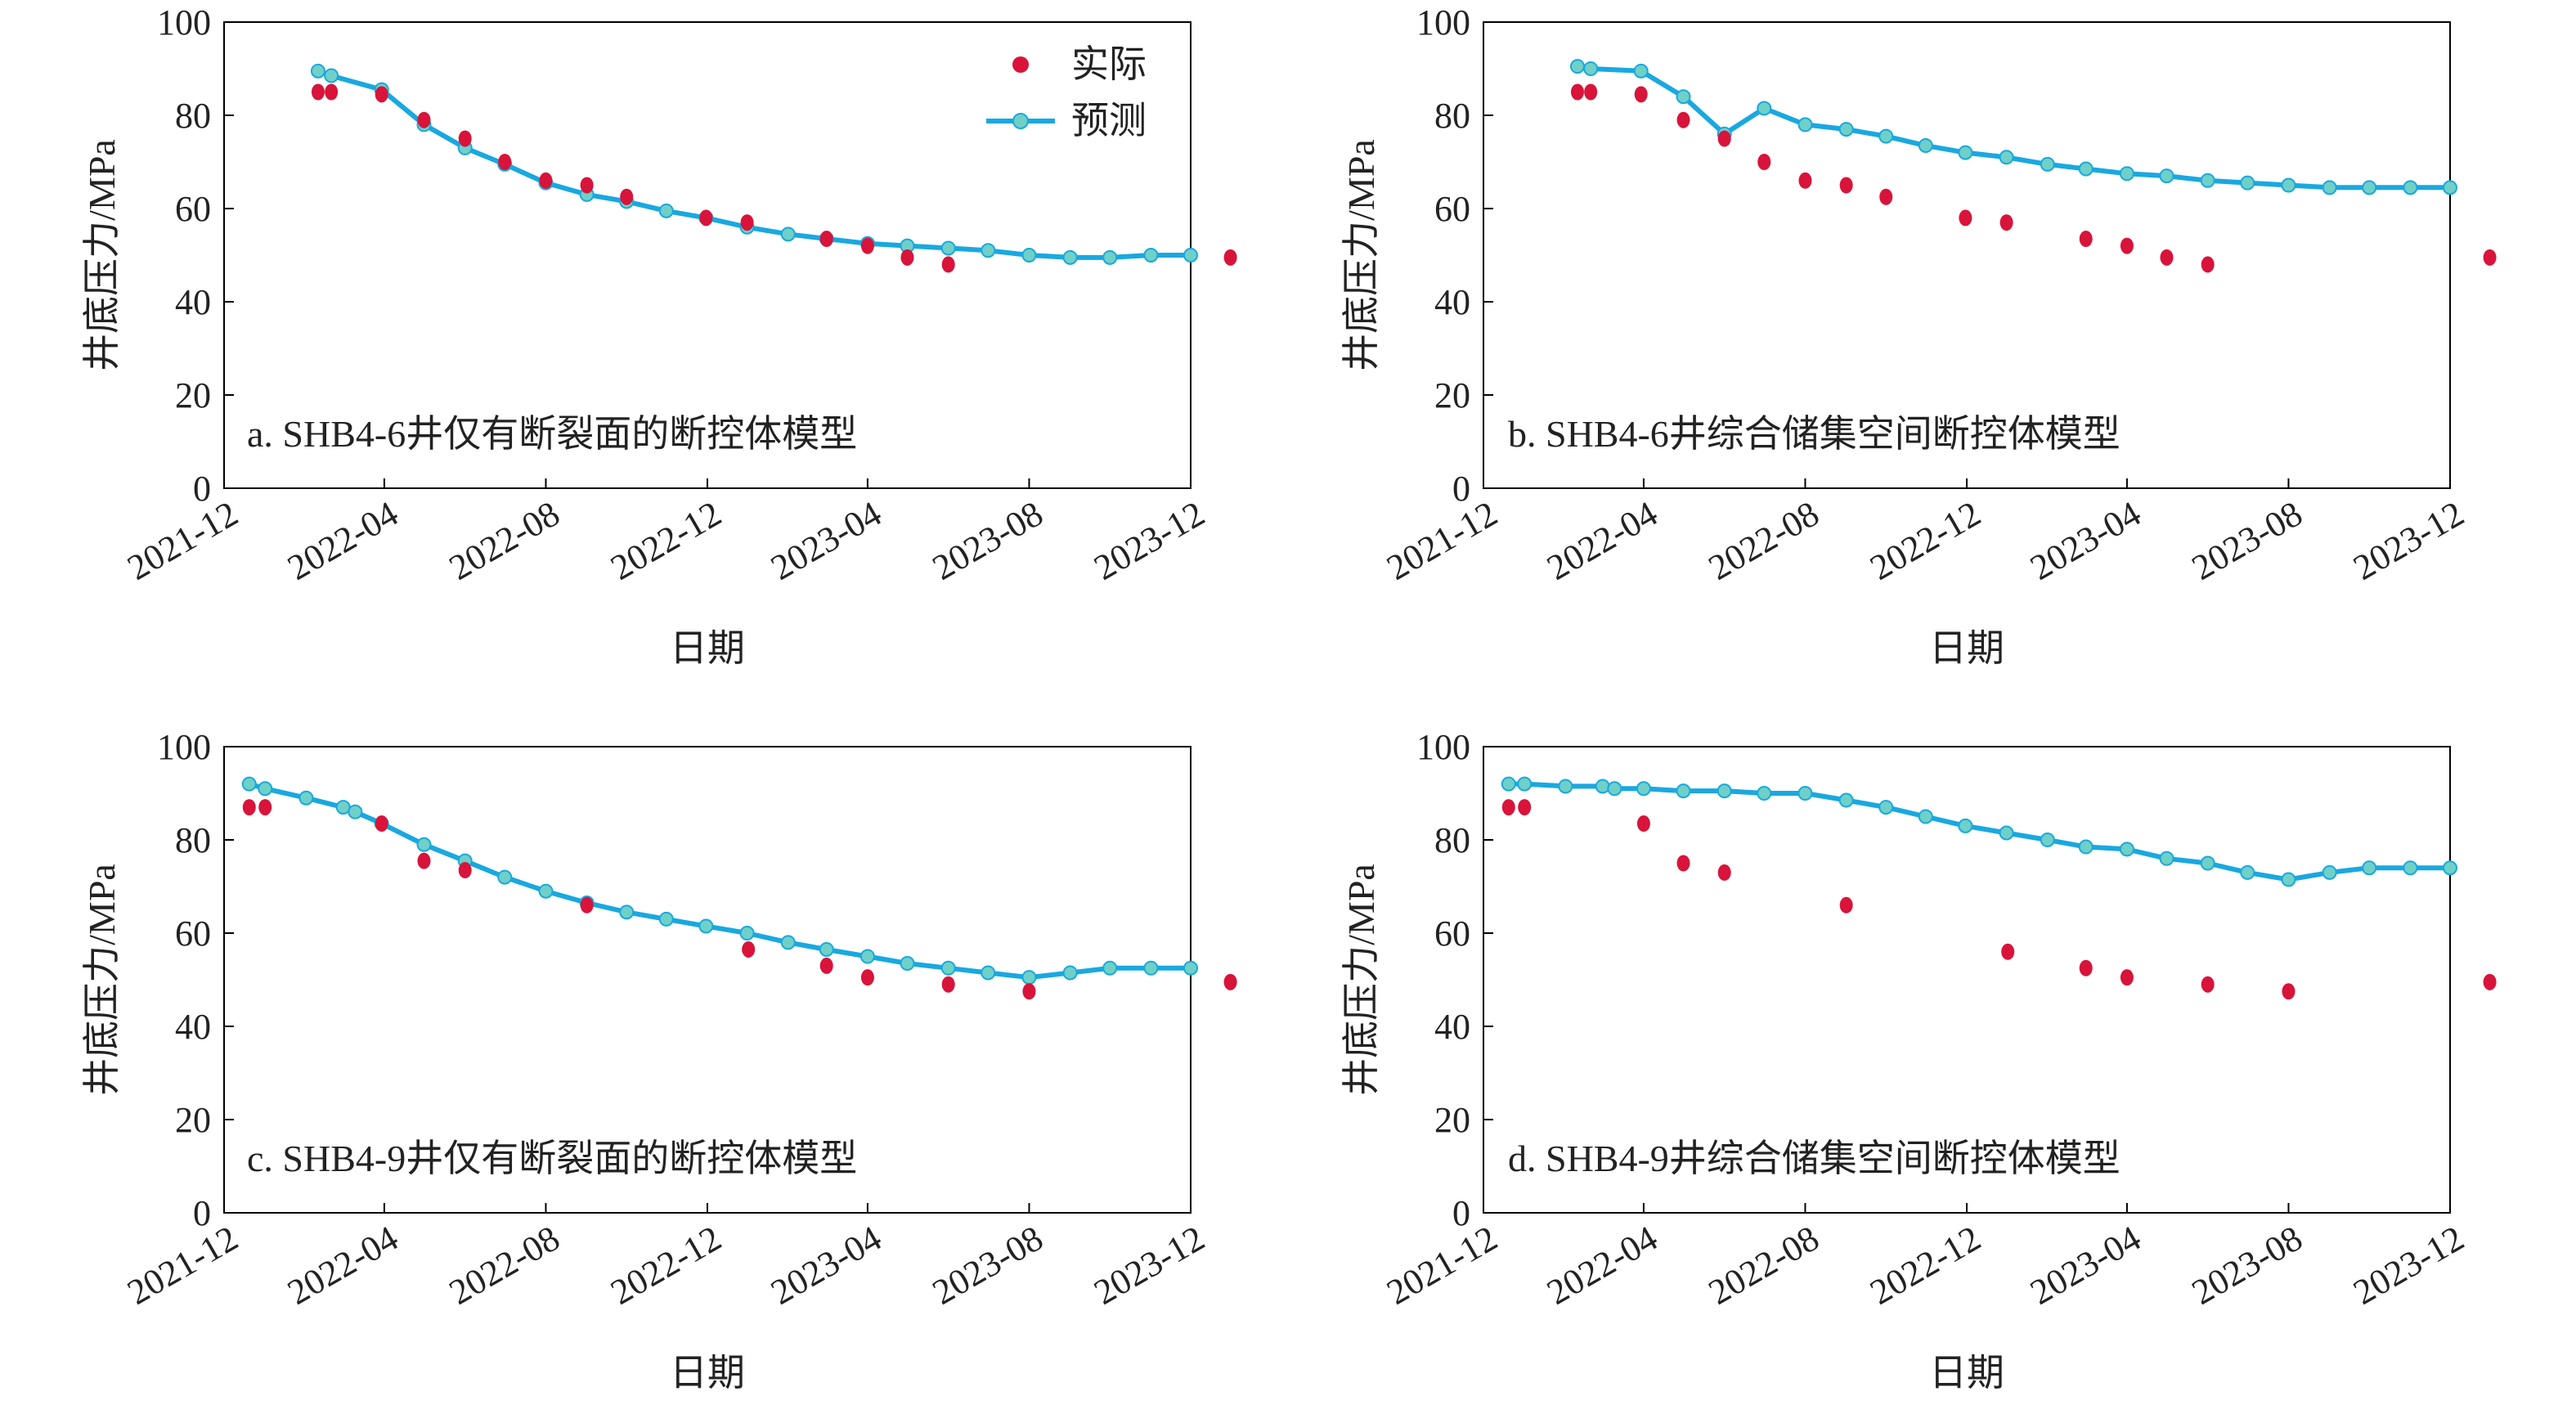 The image size is (2576, 1405). Describe the element at coordinates (1109, 64) in the screenshot. I see `legend-label-actual: 实际` at that location.